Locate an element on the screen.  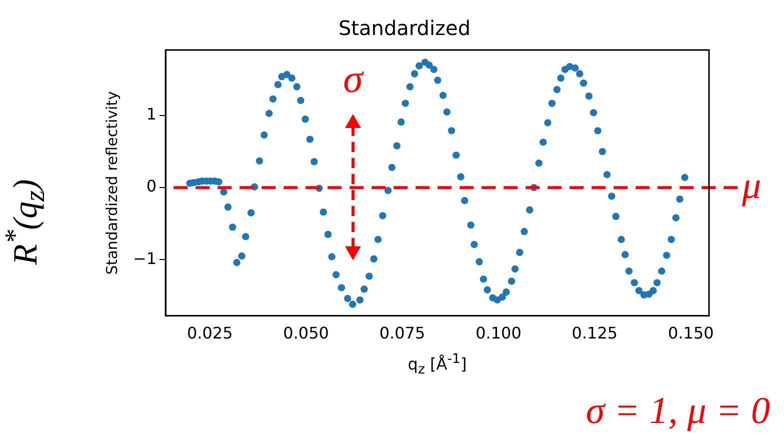
y-tick-label: 1 is located at coordinates (151, 114).